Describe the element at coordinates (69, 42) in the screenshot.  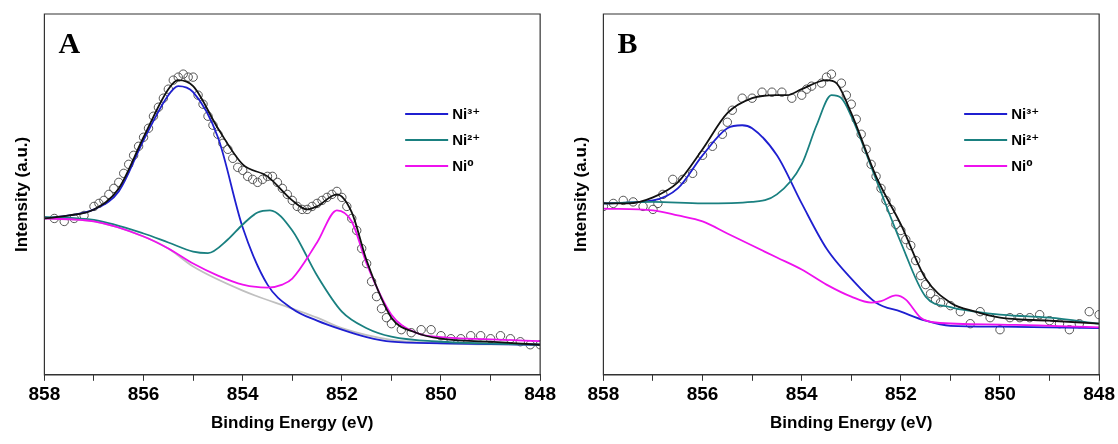
I see `text: A` at that location.